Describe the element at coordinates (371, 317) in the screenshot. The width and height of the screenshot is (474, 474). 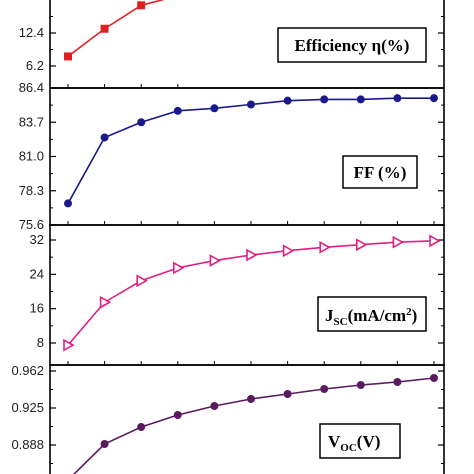
I see `legend-jsc-label: JSC(mA/cm2)` at that location.